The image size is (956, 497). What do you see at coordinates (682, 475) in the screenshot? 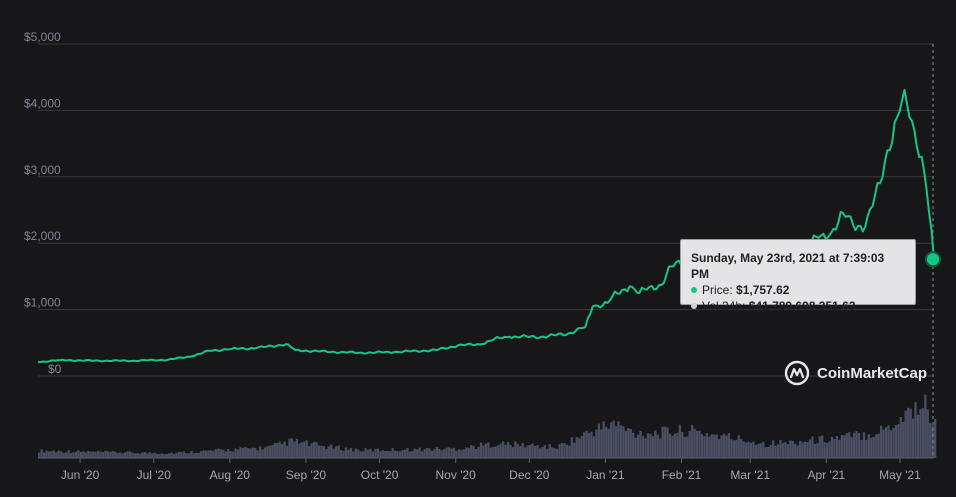
I see `x-tick-label: Feb '21` at bounding box center [682, 475].